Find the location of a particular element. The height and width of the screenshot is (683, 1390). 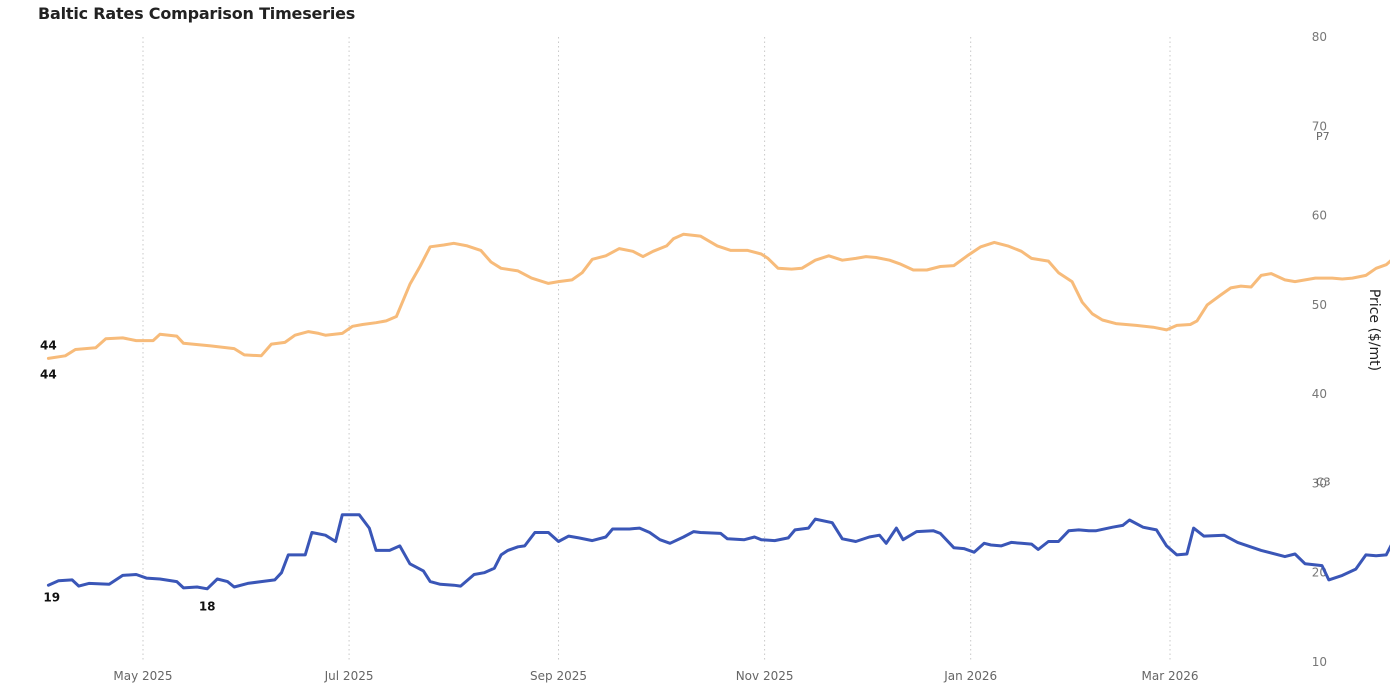

y-tick-label: 30 is located at coordinates (1319, 483).